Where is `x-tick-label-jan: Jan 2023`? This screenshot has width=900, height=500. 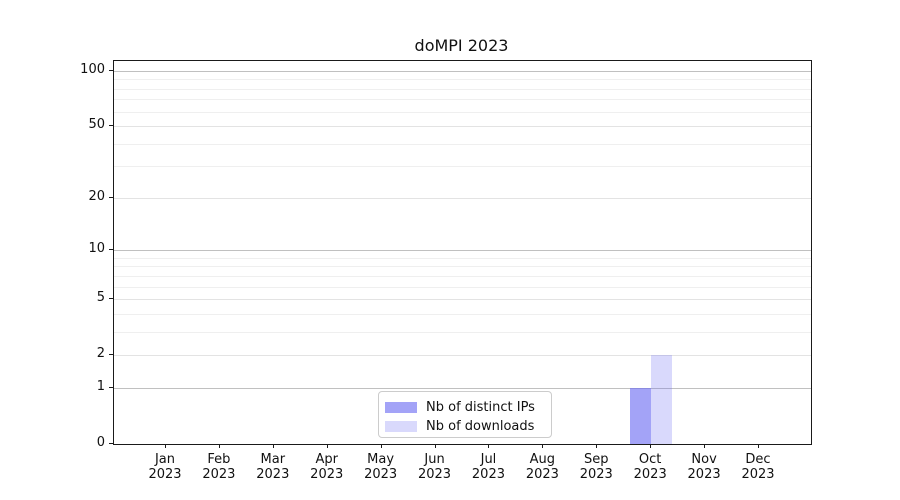
x-tick-label-jan: Jan 2023 is located at coordinates (165, 467).